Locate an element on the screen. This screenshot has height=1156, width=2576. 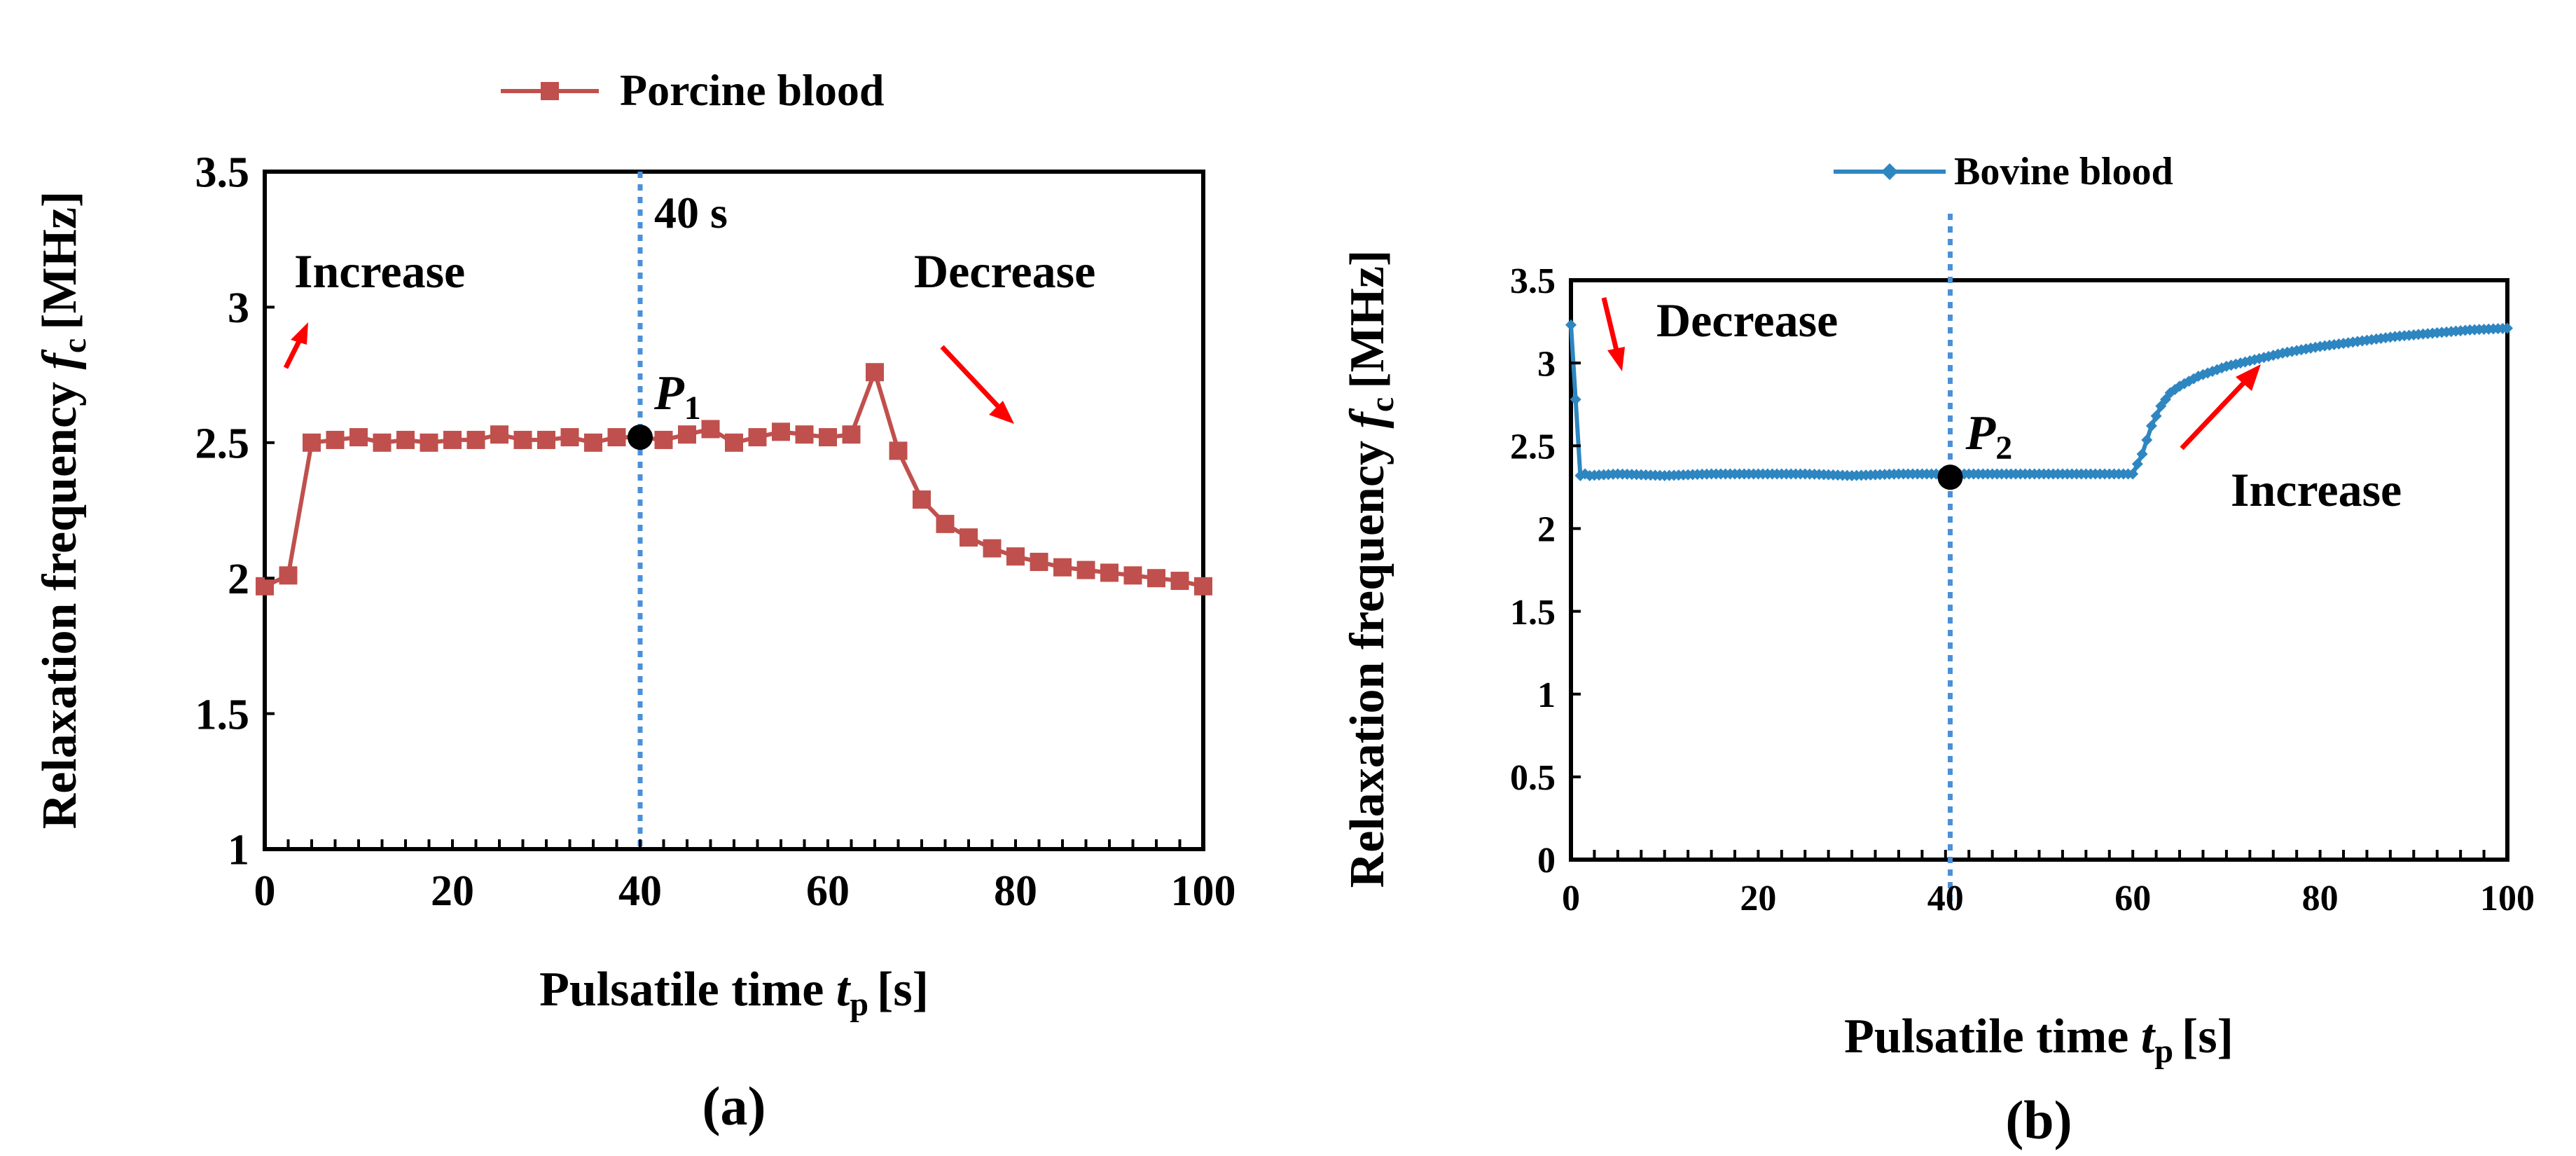
legend-label-bovine: Bovine blood is located at coordinates (2063, 171).